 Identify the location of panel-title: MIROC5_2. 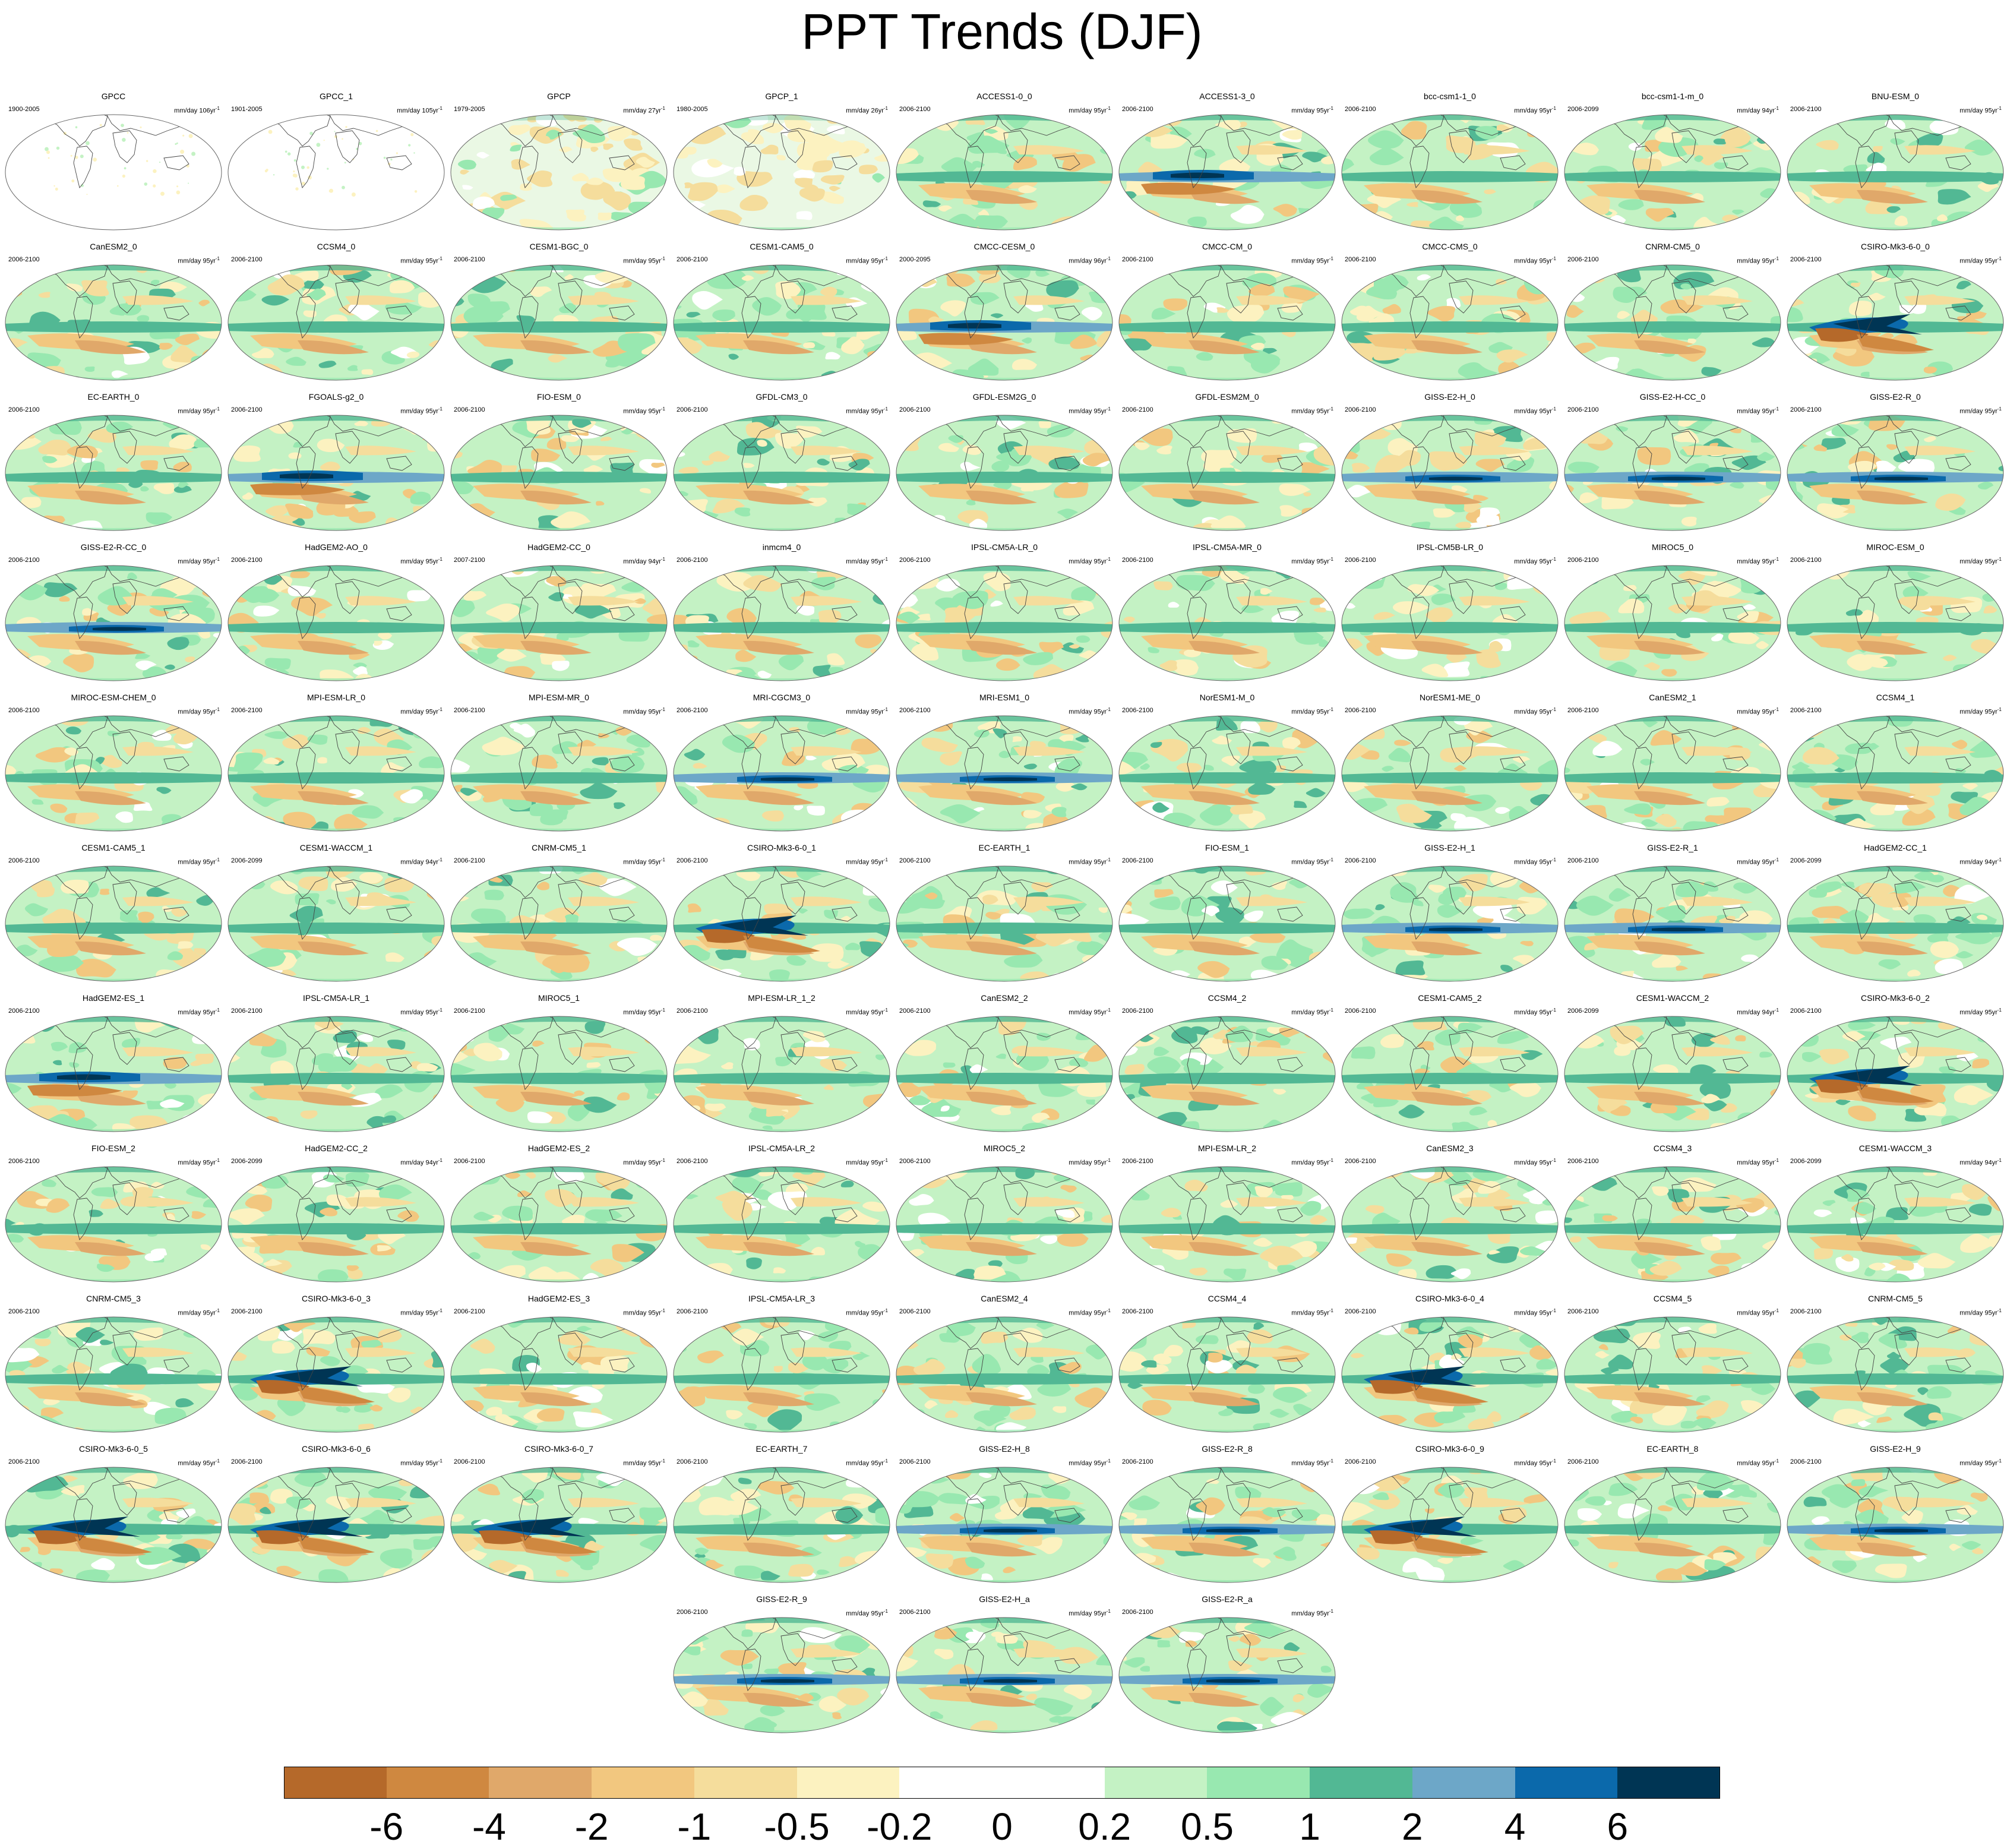
(1004, 1148).